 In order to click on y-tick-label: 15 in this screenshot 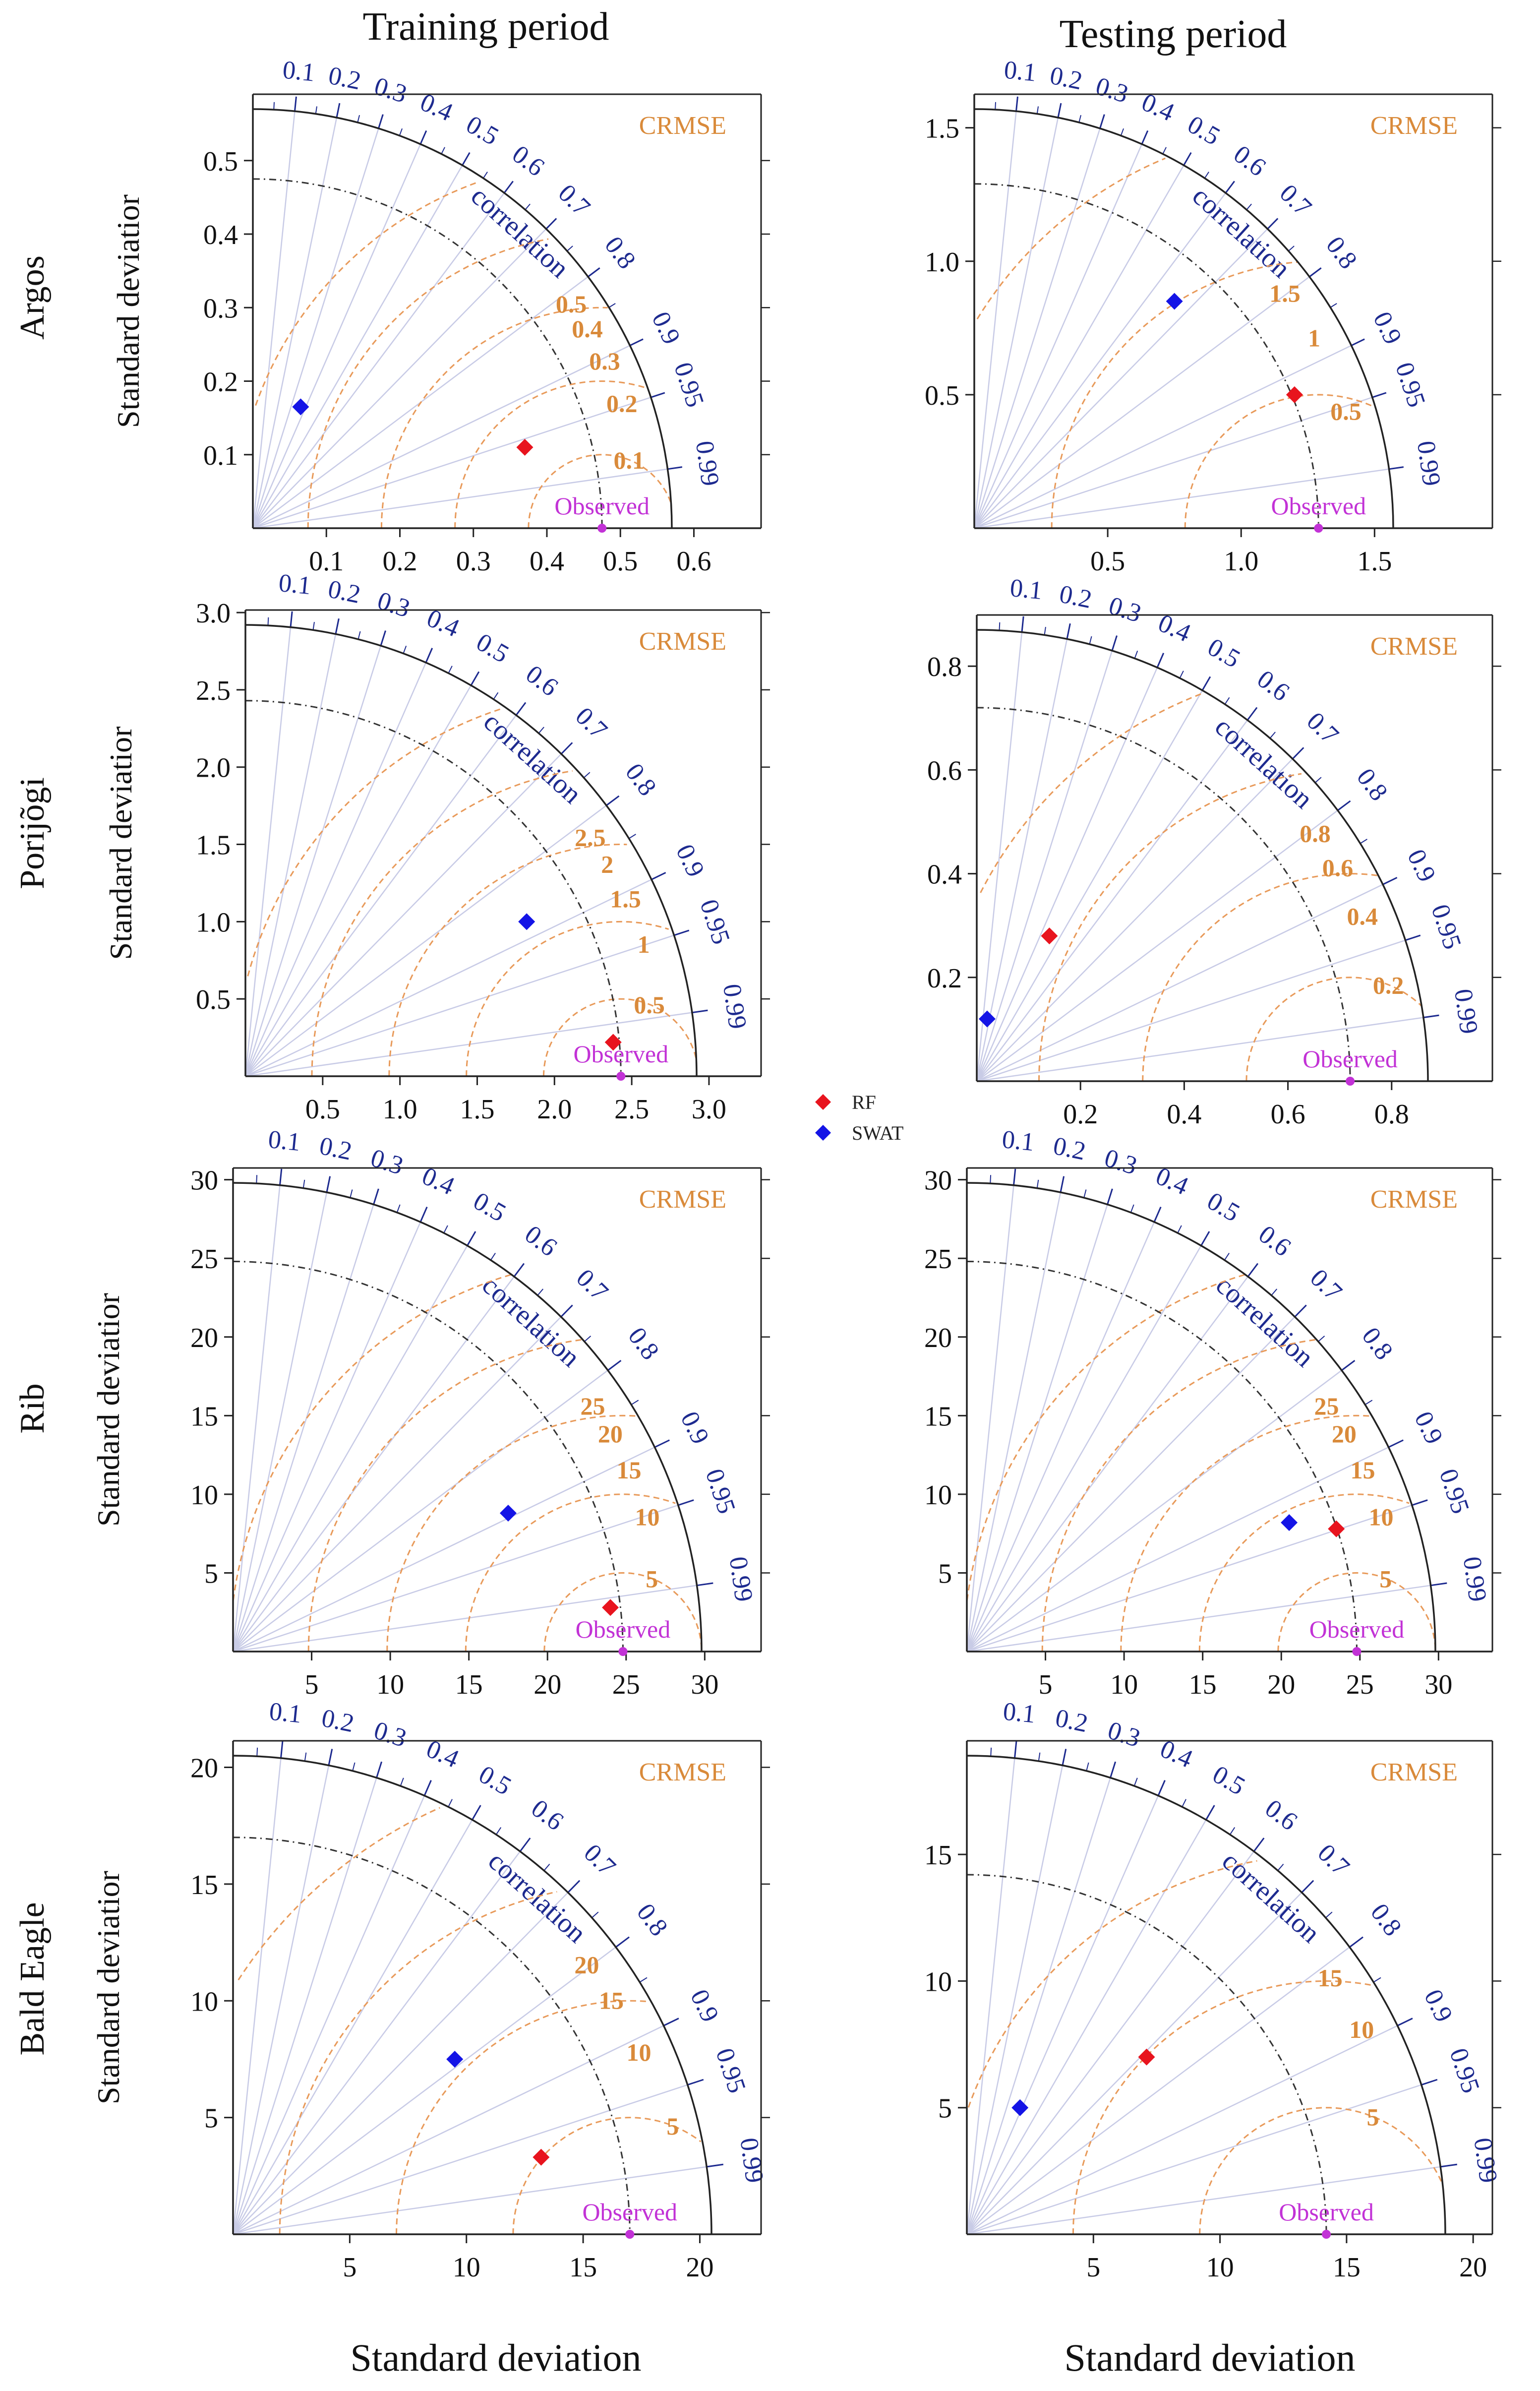, I will do `click(938, 1416)`.